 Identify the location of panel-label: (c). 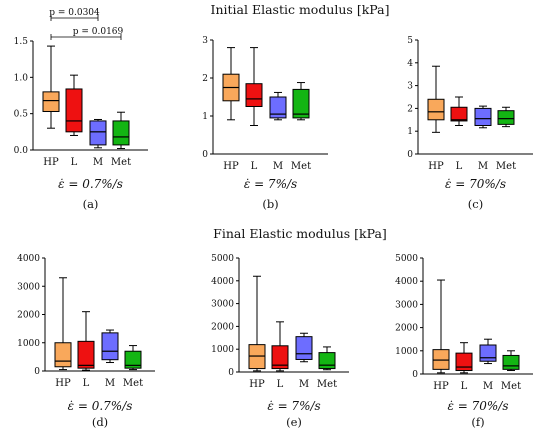
(475, 204).